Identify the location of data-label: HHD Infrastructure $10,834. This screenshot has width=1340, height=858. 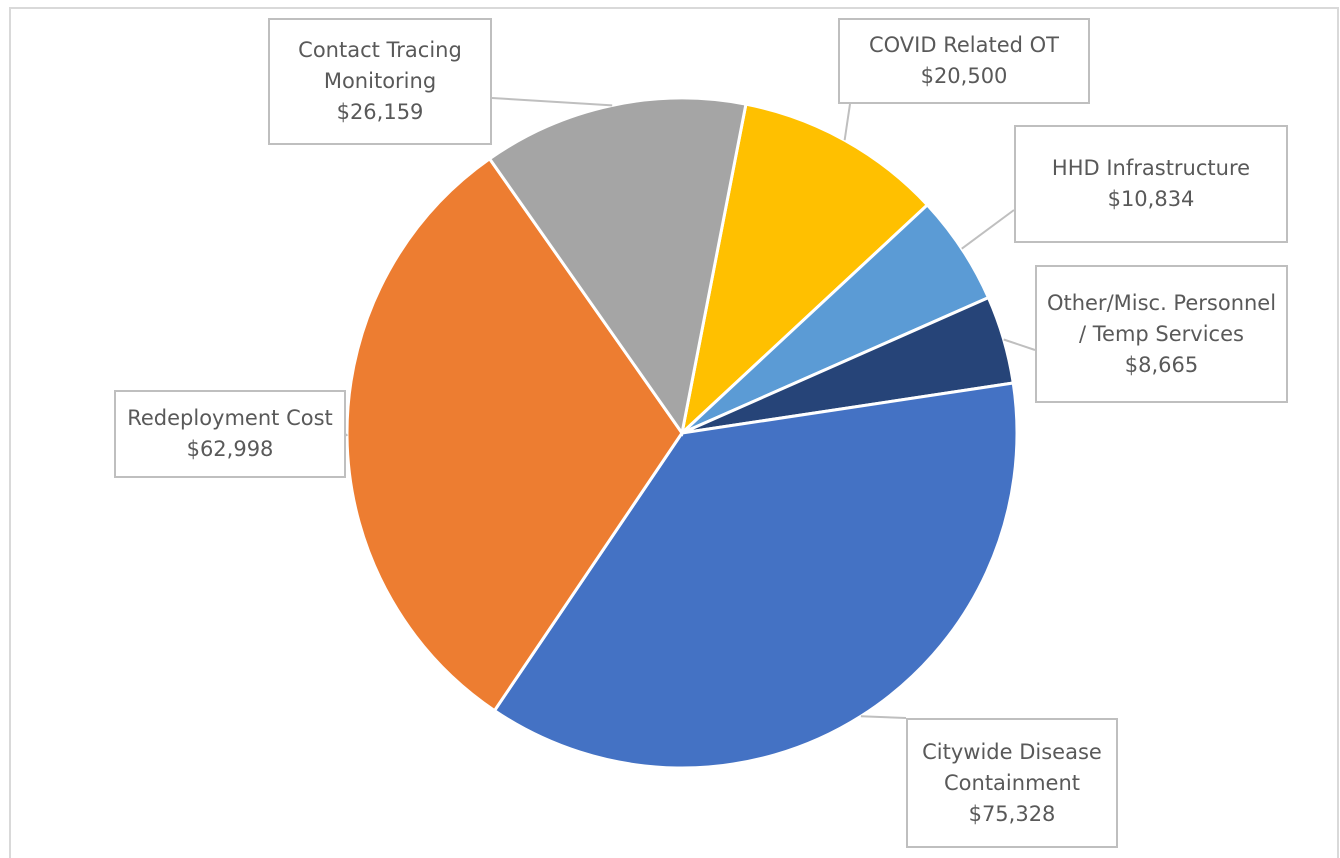
(1151, 184).